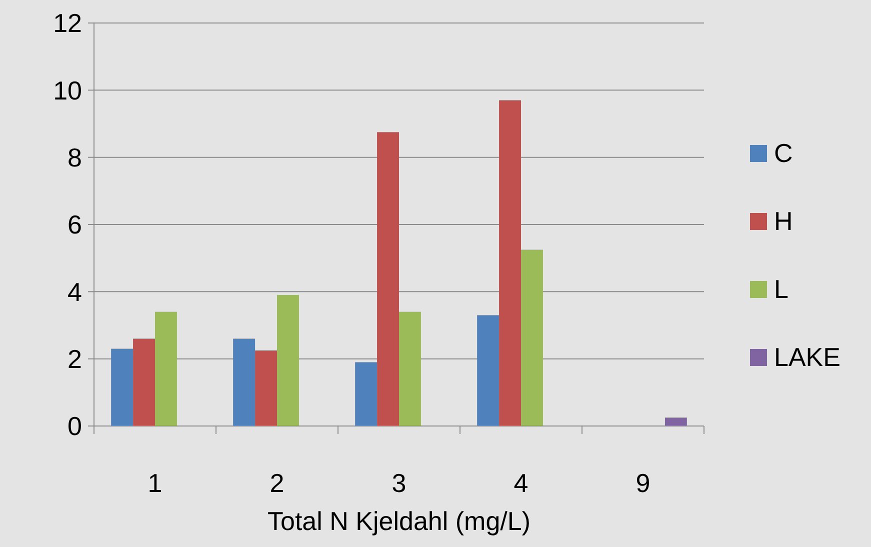 The height and width of the screenshot is (547, 871). Describe the element at coordinates (521, 483) in the screenshot. I see `x-tick-label: 4` at that location.